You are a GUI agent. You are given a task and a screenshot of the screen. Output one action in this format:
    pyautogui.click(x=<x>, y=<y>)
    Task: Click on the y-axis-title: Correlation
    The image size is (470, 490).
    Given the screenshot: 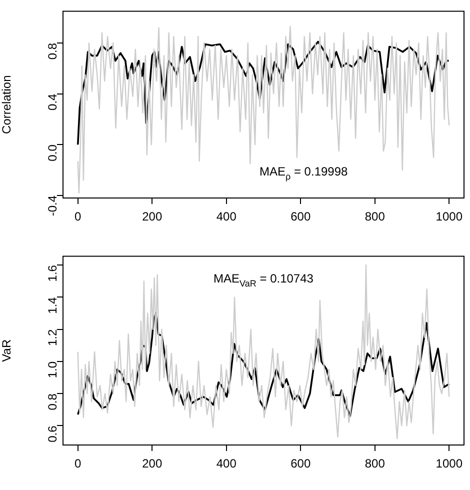 What is the action you would take?
    pyautogui.click(x=7, y=104)
    